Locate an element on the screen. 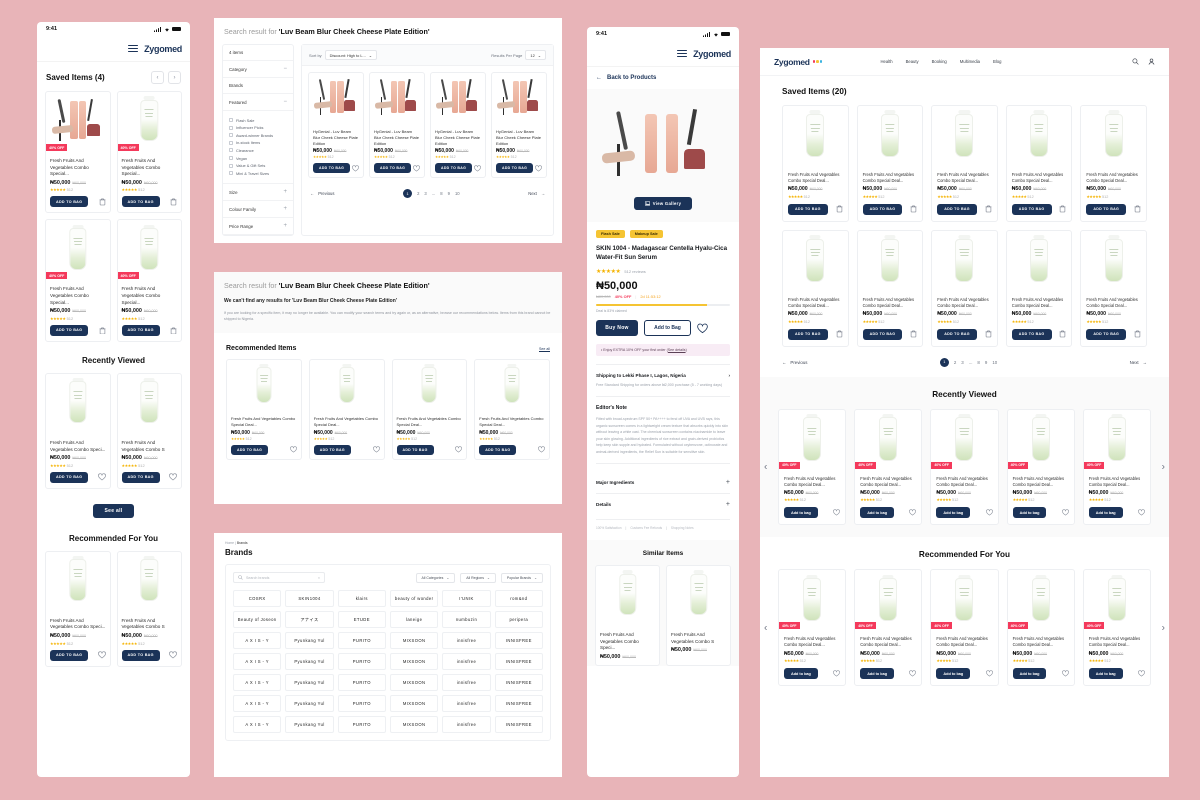  accordion-row: Details + is located at coordinates (663, 504).